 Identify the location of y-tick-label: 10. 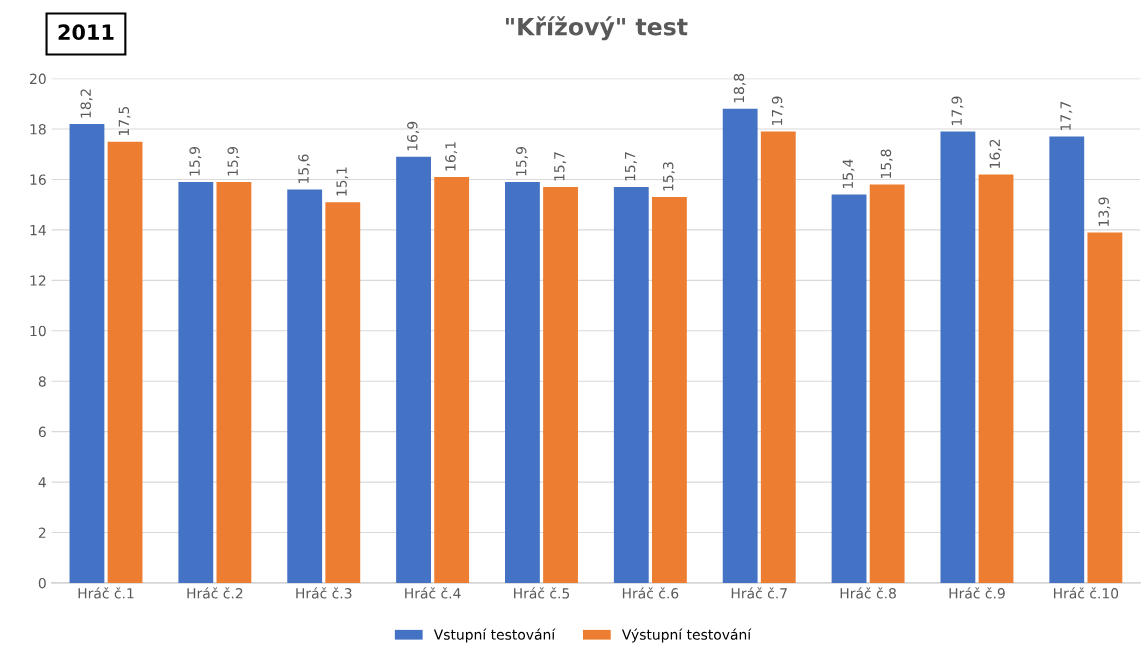
(38, 331).